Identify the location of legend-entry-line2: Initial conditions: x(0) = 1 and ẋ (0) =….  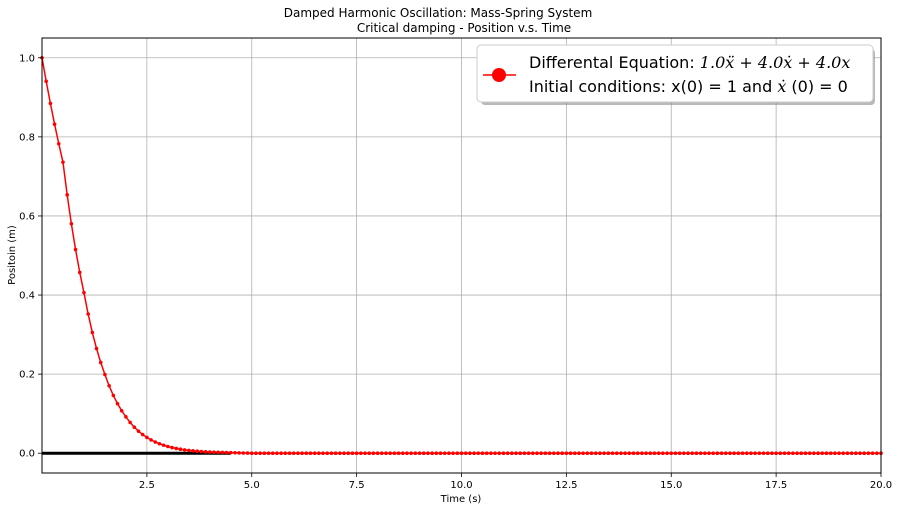
(688, 86).